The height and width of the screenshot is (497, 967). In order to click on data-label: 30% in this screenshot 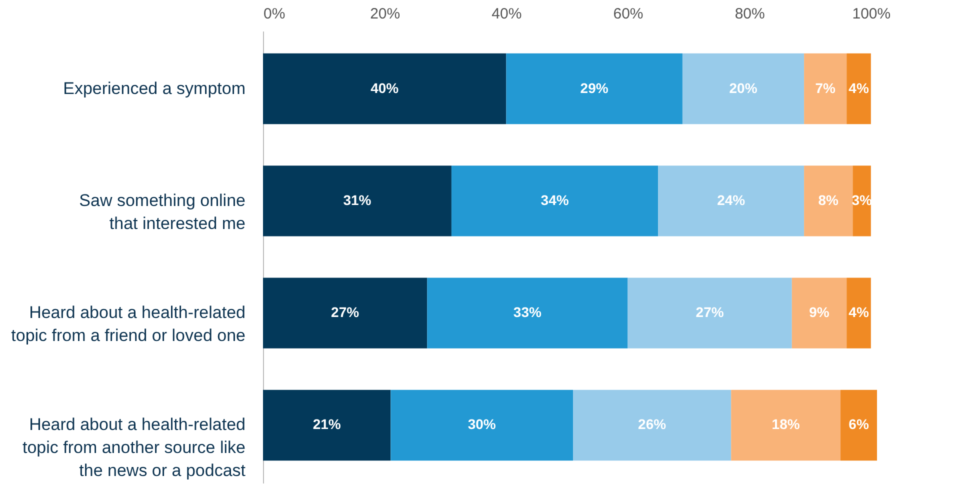, I will do `click(482, 424)`.